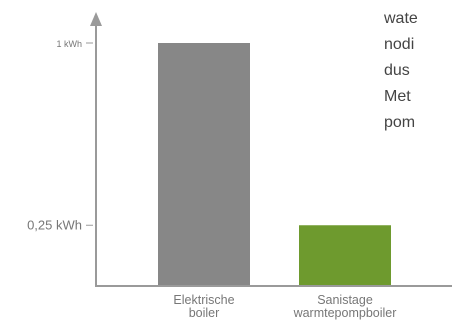 The height and width of the screenshot is (329, 452). Describe the element at coordinates (401, 18) in the screenshot. I see `side-text-line-1: wate` at that location.